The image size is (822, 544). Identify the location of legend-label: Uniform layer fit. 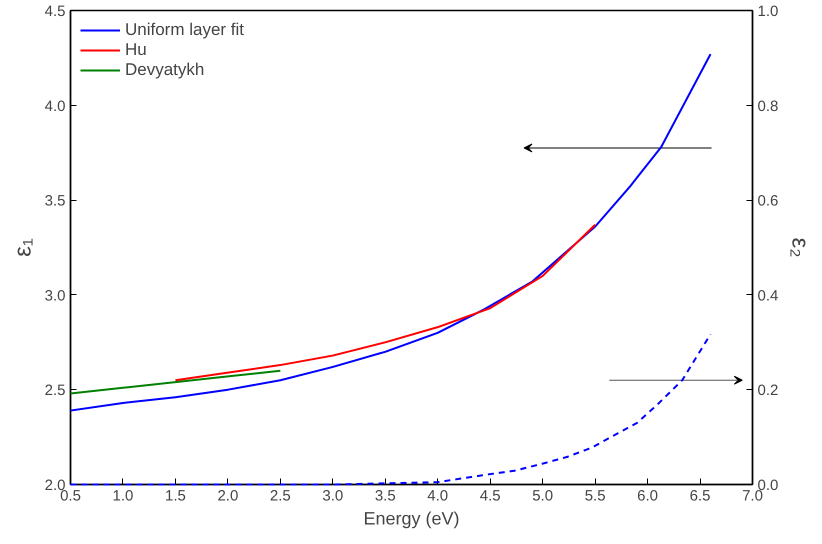
(184, 30).